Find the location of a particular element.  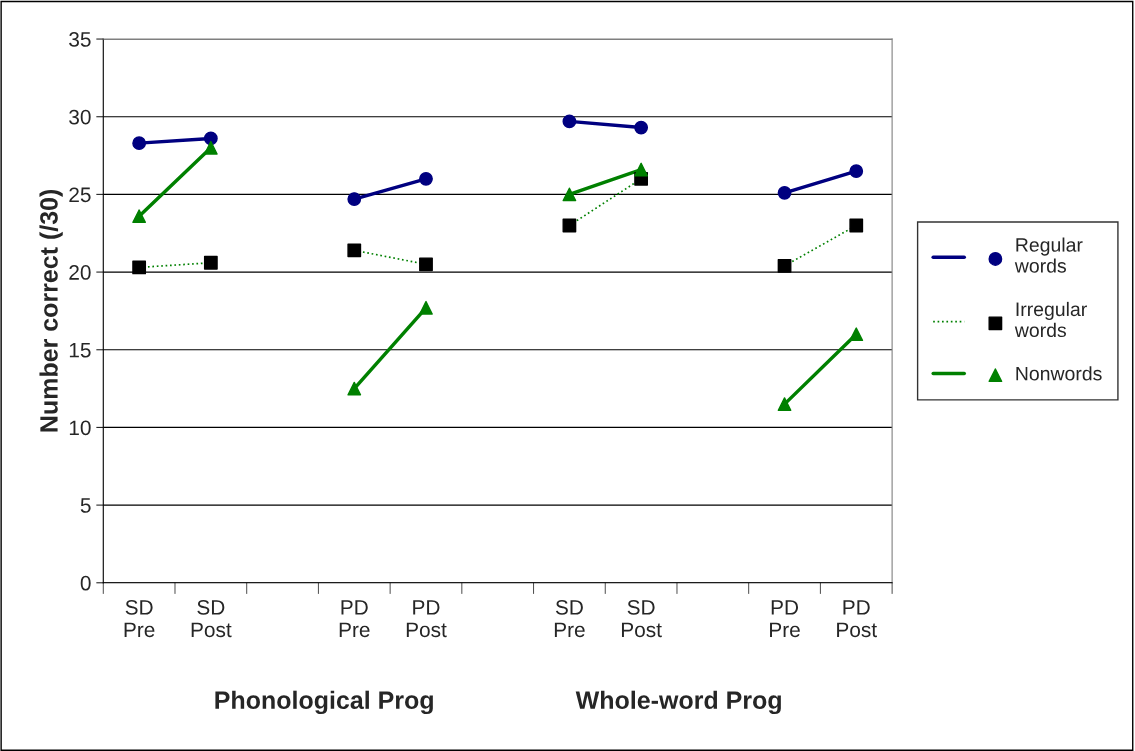

y-tick-label: 0 is located at coordinates (85, 583).